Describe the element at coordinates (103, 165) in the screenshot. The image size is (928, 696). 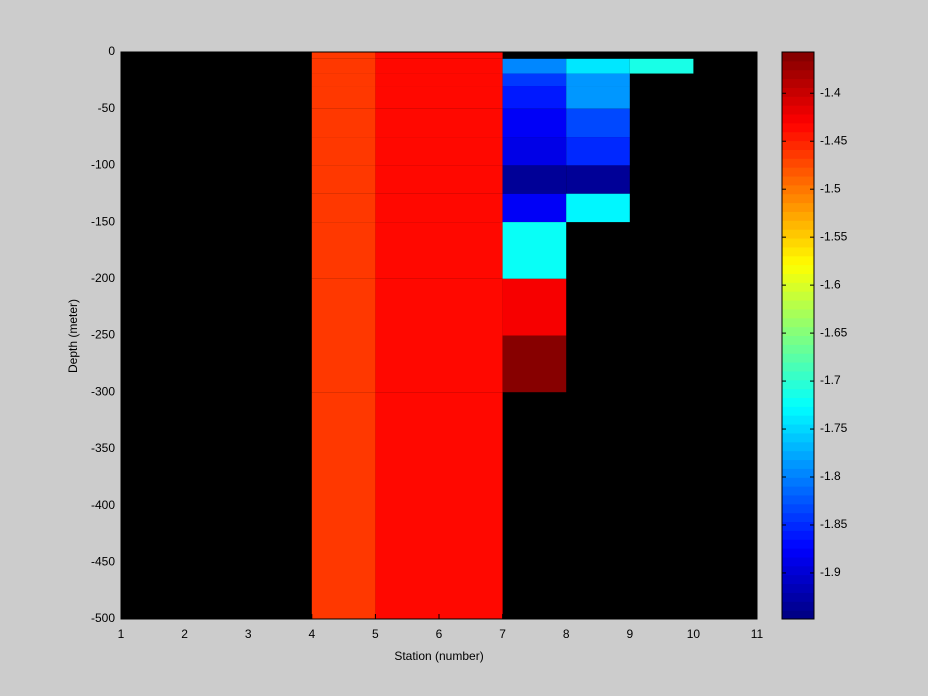
I see `y-tick-label: -100` at that location.